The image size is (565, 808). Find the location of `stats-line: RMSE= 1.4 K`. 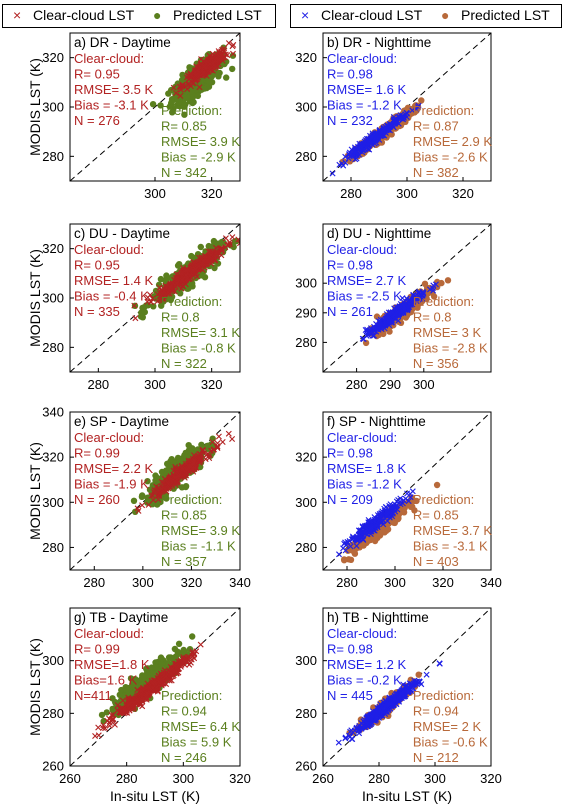

stats-line: RMSE= 1.4 K is located at coordinates (113, 280).